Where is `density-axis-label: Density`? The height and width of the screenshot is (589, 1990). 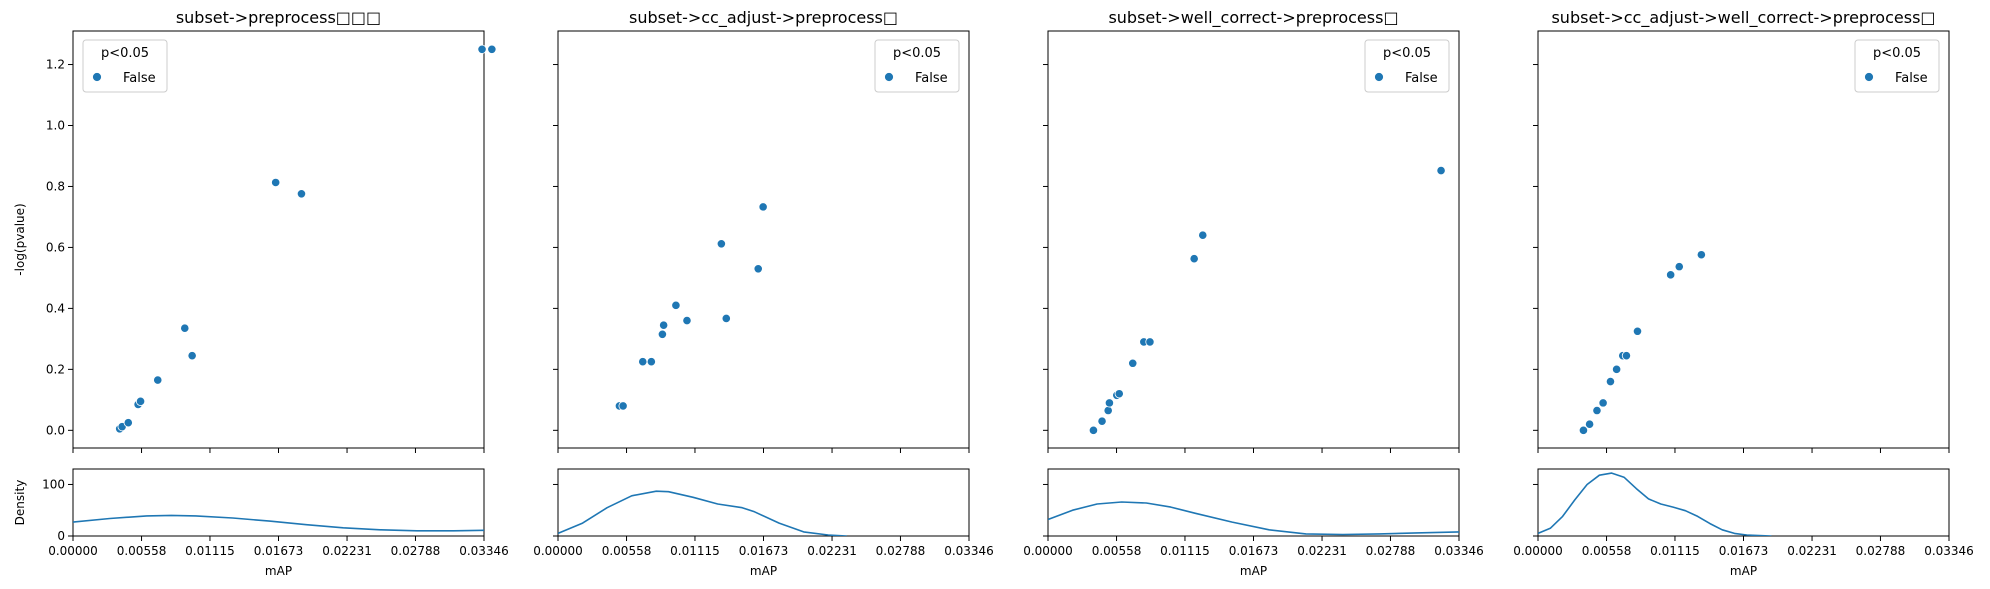 density-axis-label: Density is located at coordinates (20, 503).